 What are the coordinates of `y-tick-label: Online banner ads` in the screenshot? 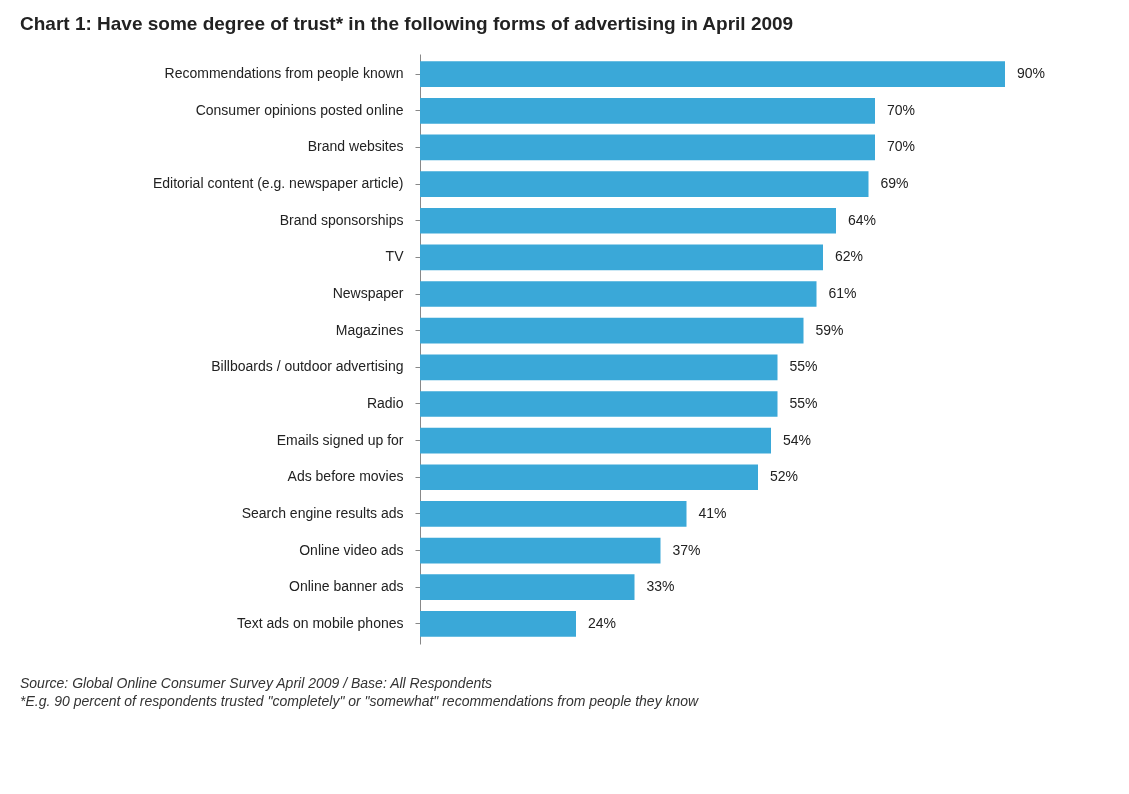 It's located at (346, 586).